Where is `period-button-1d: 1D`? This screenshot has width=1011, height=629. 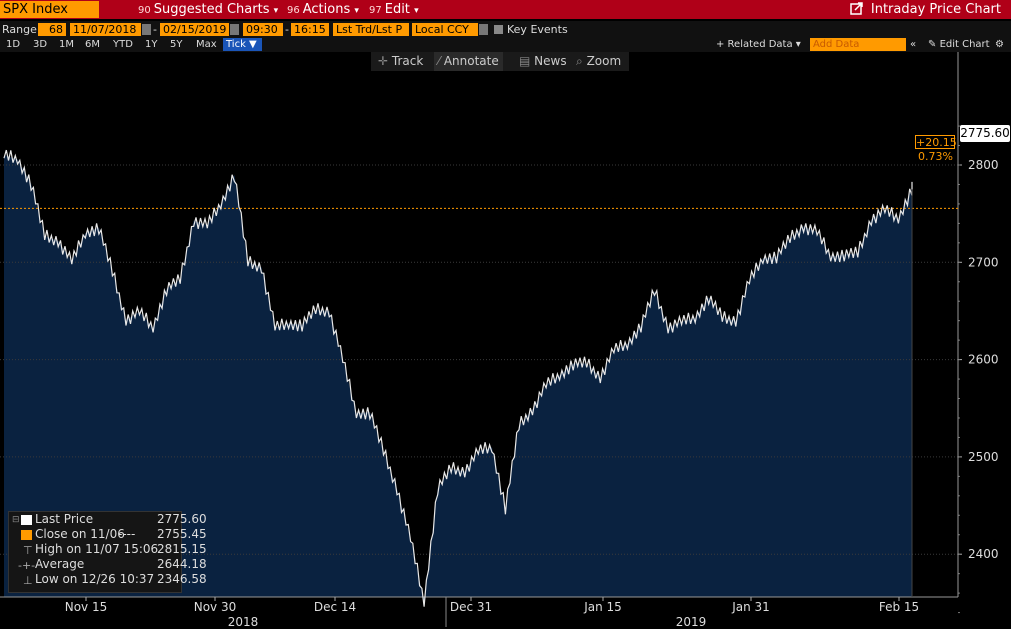
period-button-1d: 1D is located at coordinates (13, 44).